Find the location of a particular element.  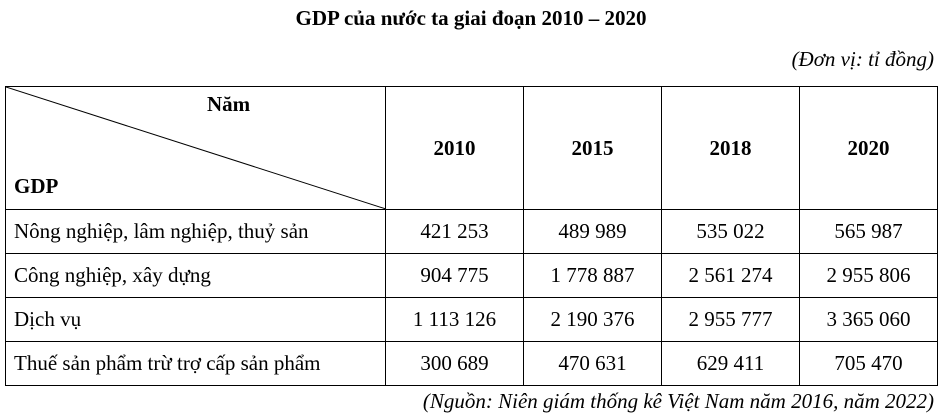

corner-label-gdp: GDP is located at coordinates (36, 186).